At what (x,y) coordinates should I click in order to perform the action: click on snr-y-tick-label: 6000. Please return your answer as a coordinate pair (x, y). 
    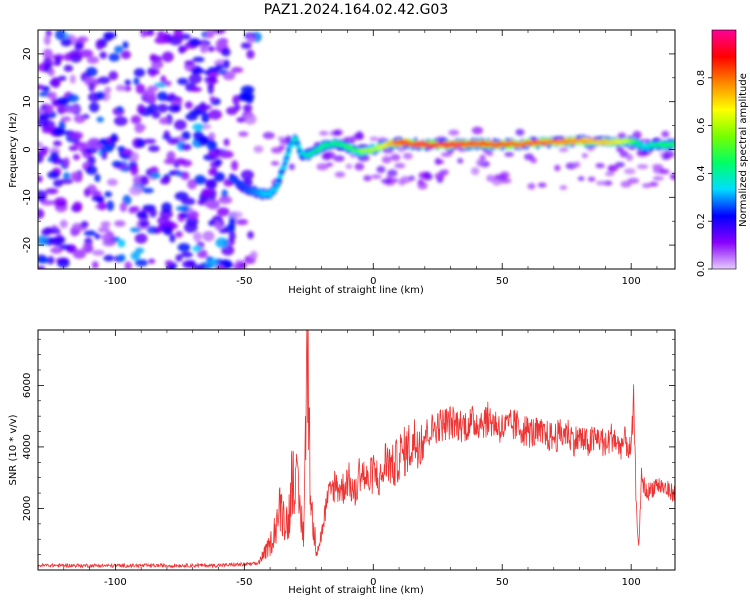
    Looking at the image, I should click on (27, 385).